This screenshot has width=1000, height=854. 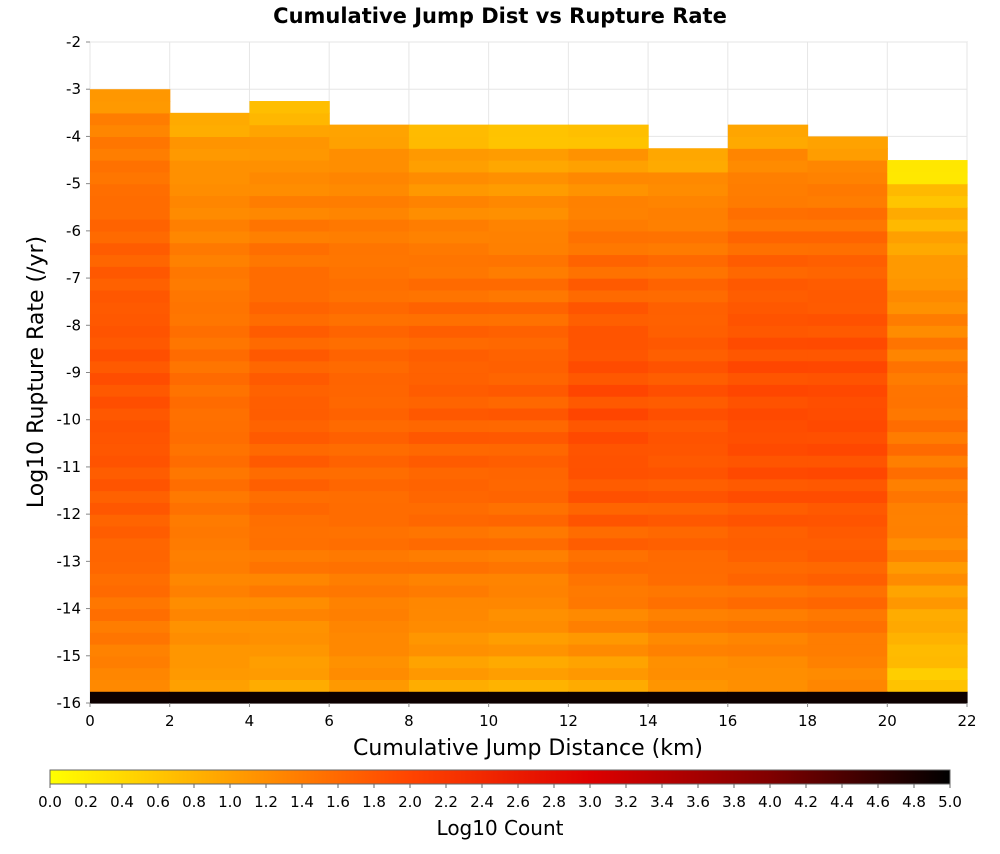 I want to click on colorbar-tick-label: 4.0, so click(x=770, y=802).